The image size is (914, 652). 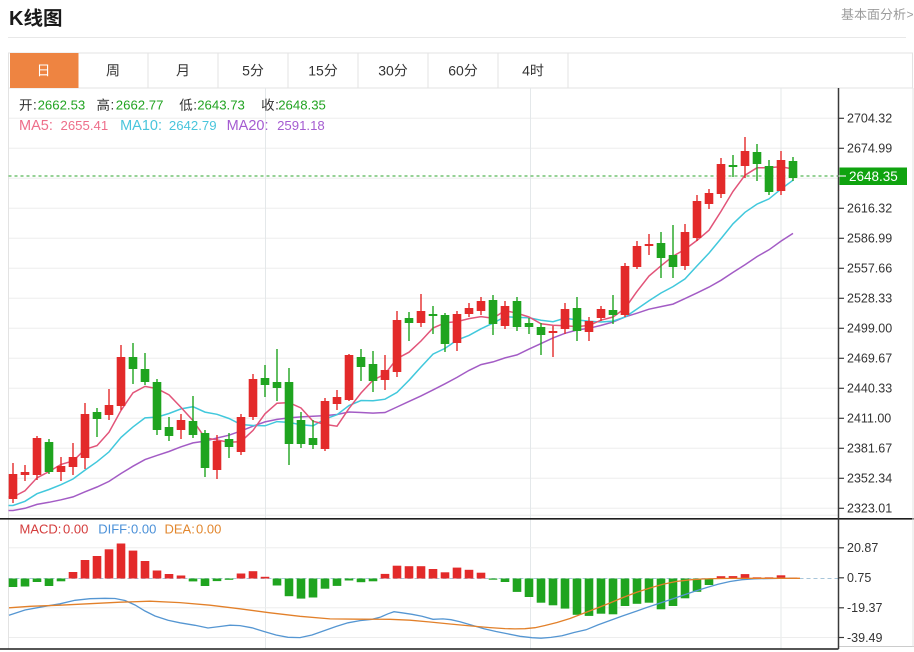 I want to click on svg-text: 2352.34, so click(x=869, y=479).